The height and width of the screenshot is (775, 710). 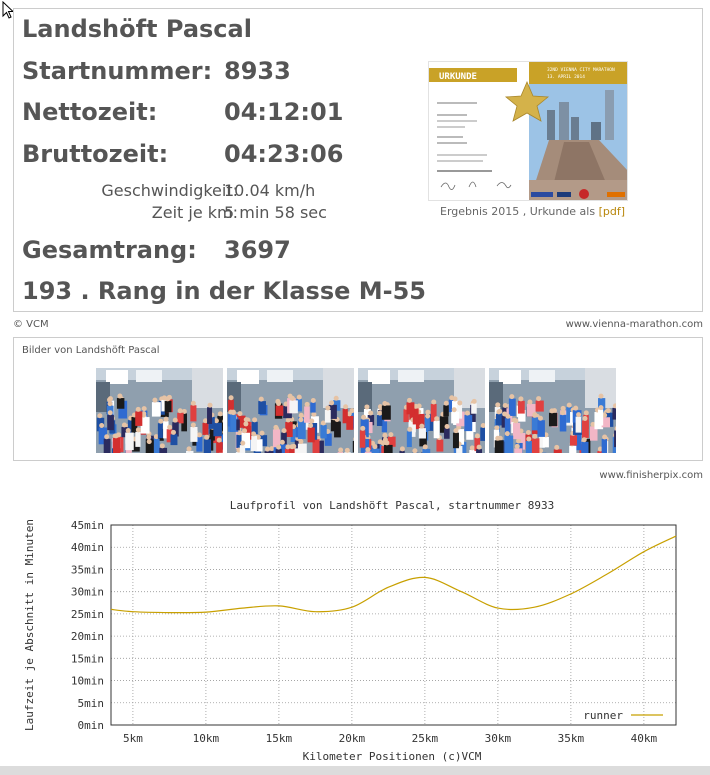 I want to click on startnummer-value: 8933, so click(x=257, y=71).